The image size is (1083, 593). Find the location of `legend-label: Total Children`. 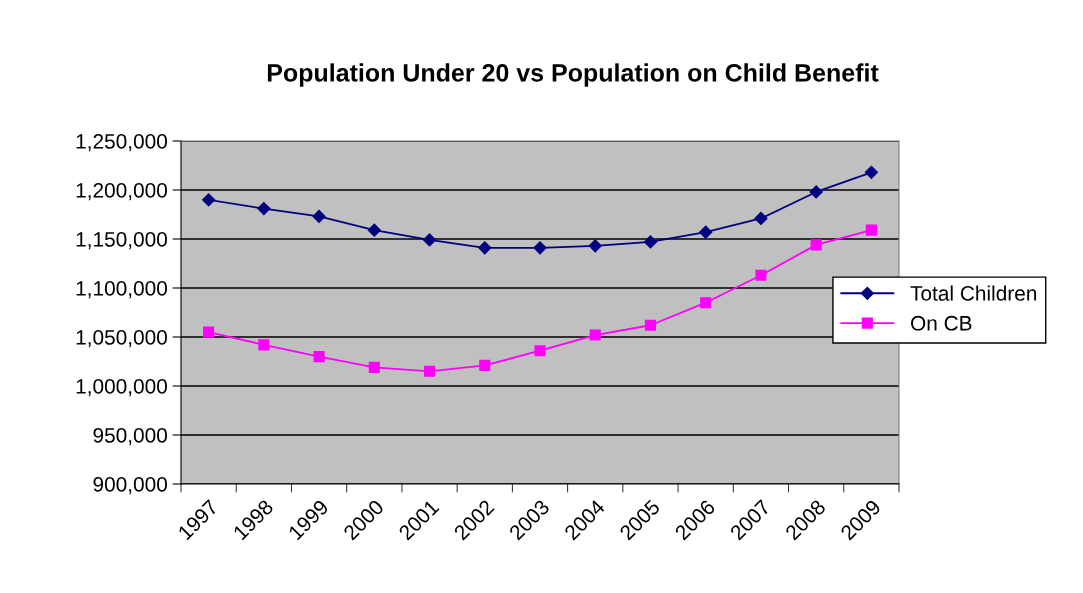

legend-label: Total Children is located at coordinates (973, 293).